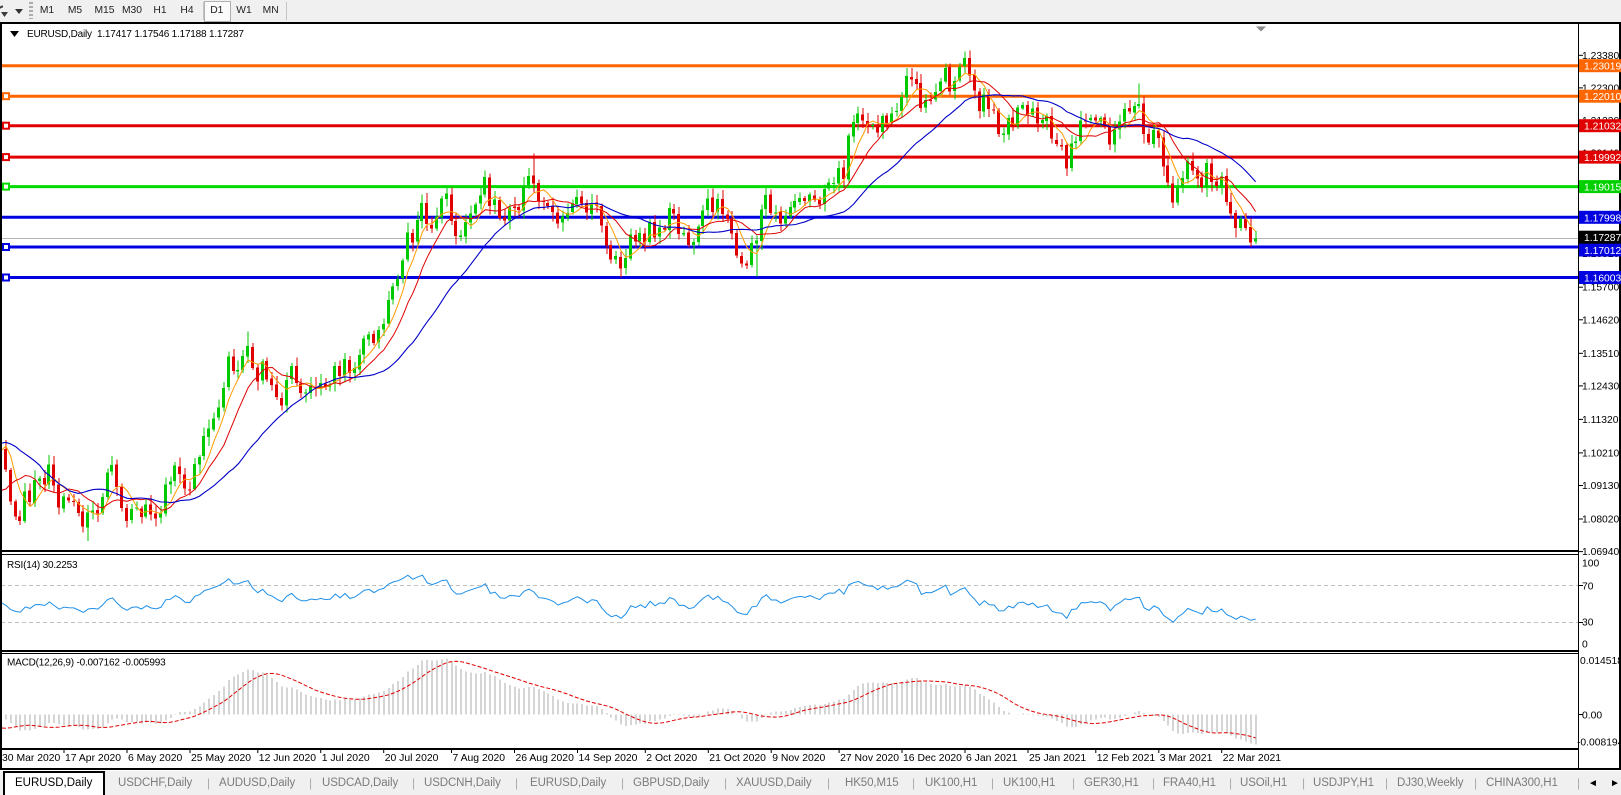  Describe the element at coordinates (412, 758) in the screenshot. I see `svg-text: 20 Jul 2020` at that location.